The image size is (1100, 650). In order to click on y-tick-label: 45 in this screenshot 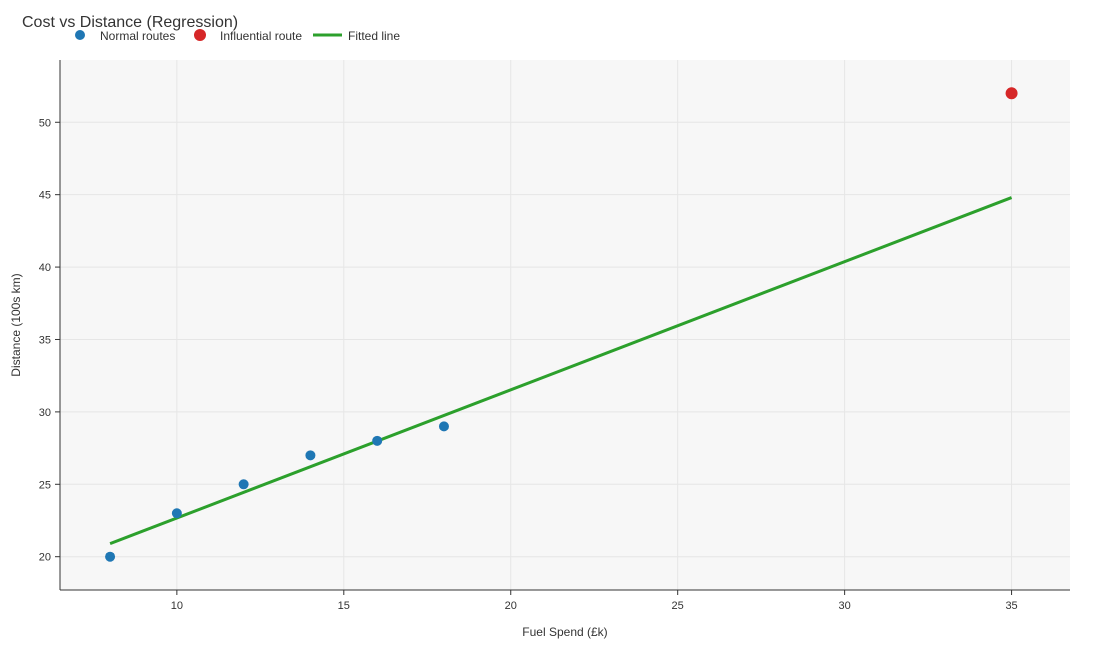, I will do `click(45, 196)`.